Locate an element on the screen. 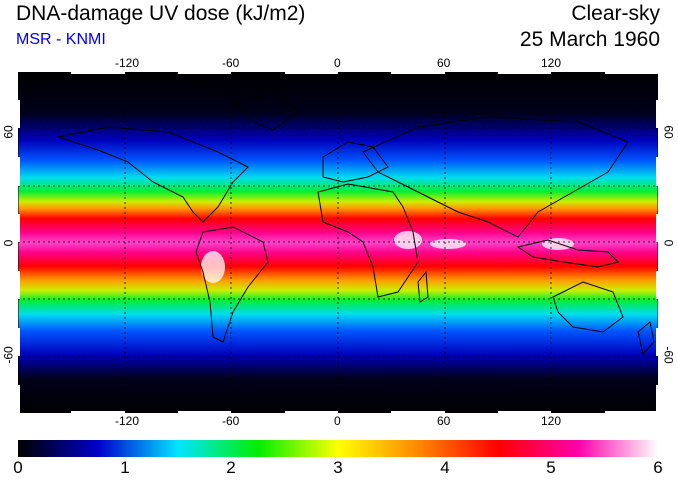  lon-tick-top-4: 60 is located at coordinates (444, 63).